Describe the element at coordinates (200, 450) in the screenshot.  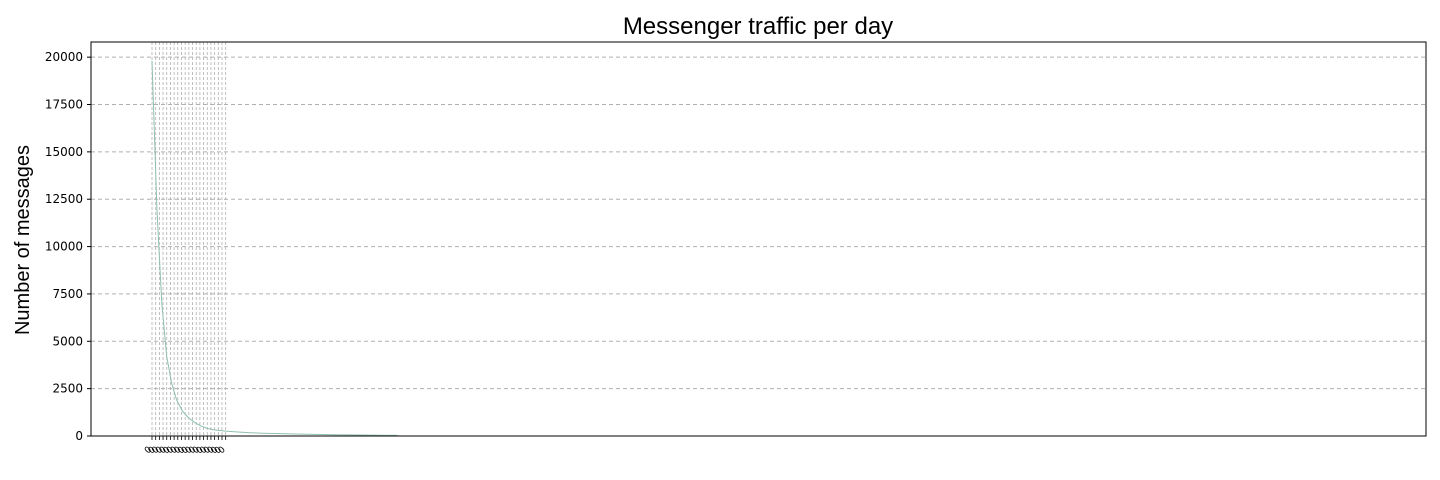
I see `x-tick-label-14: 0` at that location.